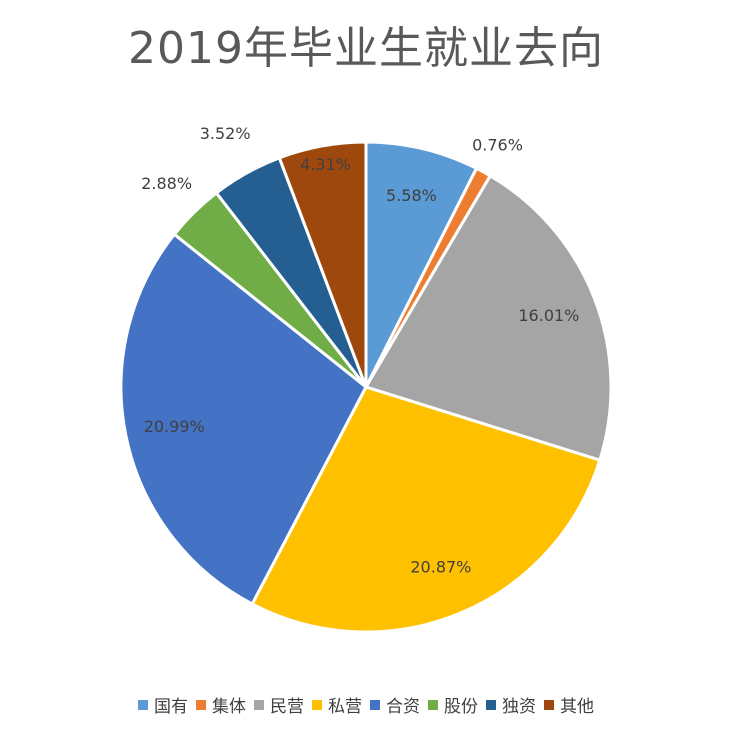 The width and height of the screenshot is (732, 740). What do you see at coordinates (403, 707) in the screenshot?
I see `legend-label: 合资` at bounding box center [403, 707].